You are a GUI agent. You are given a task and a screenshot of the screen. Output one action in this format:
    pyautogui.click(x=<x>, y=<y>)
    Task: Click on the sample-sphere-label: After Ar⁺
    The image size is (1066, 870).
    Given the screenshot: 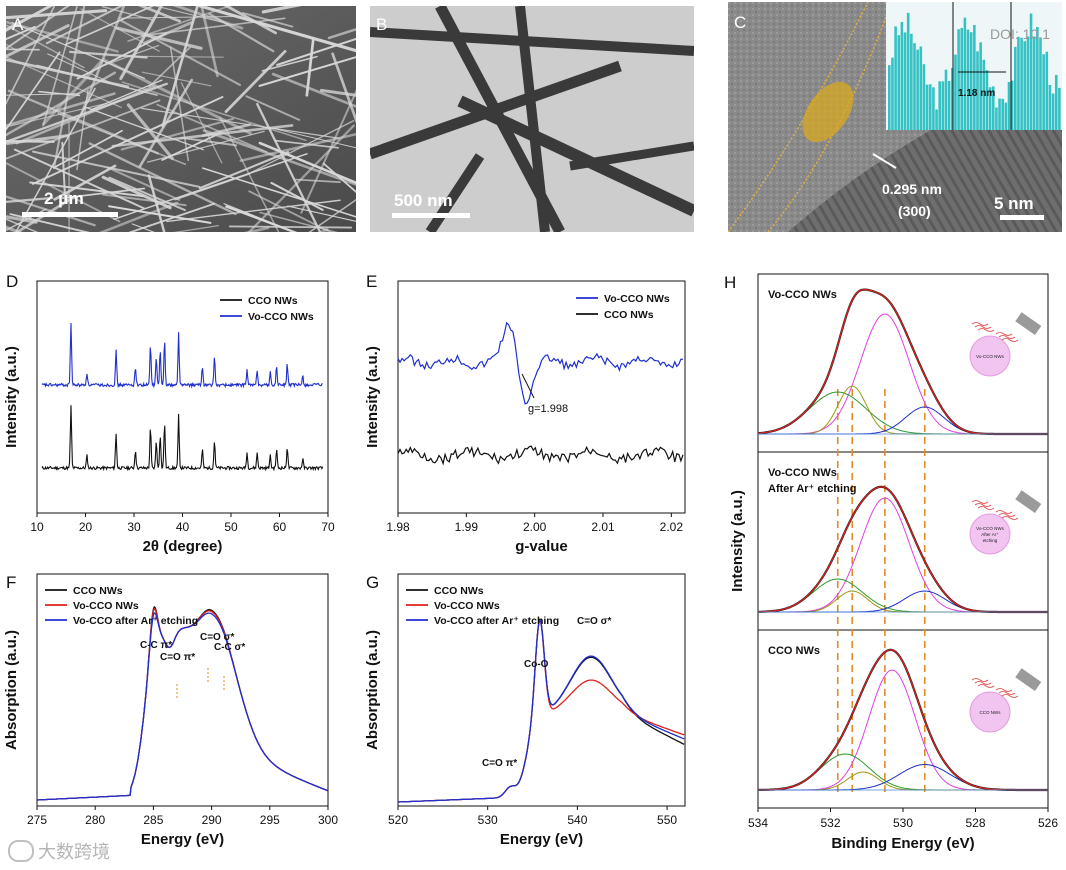 What is the action you would take?
    pyautogui.click(x=990, y=534)
    